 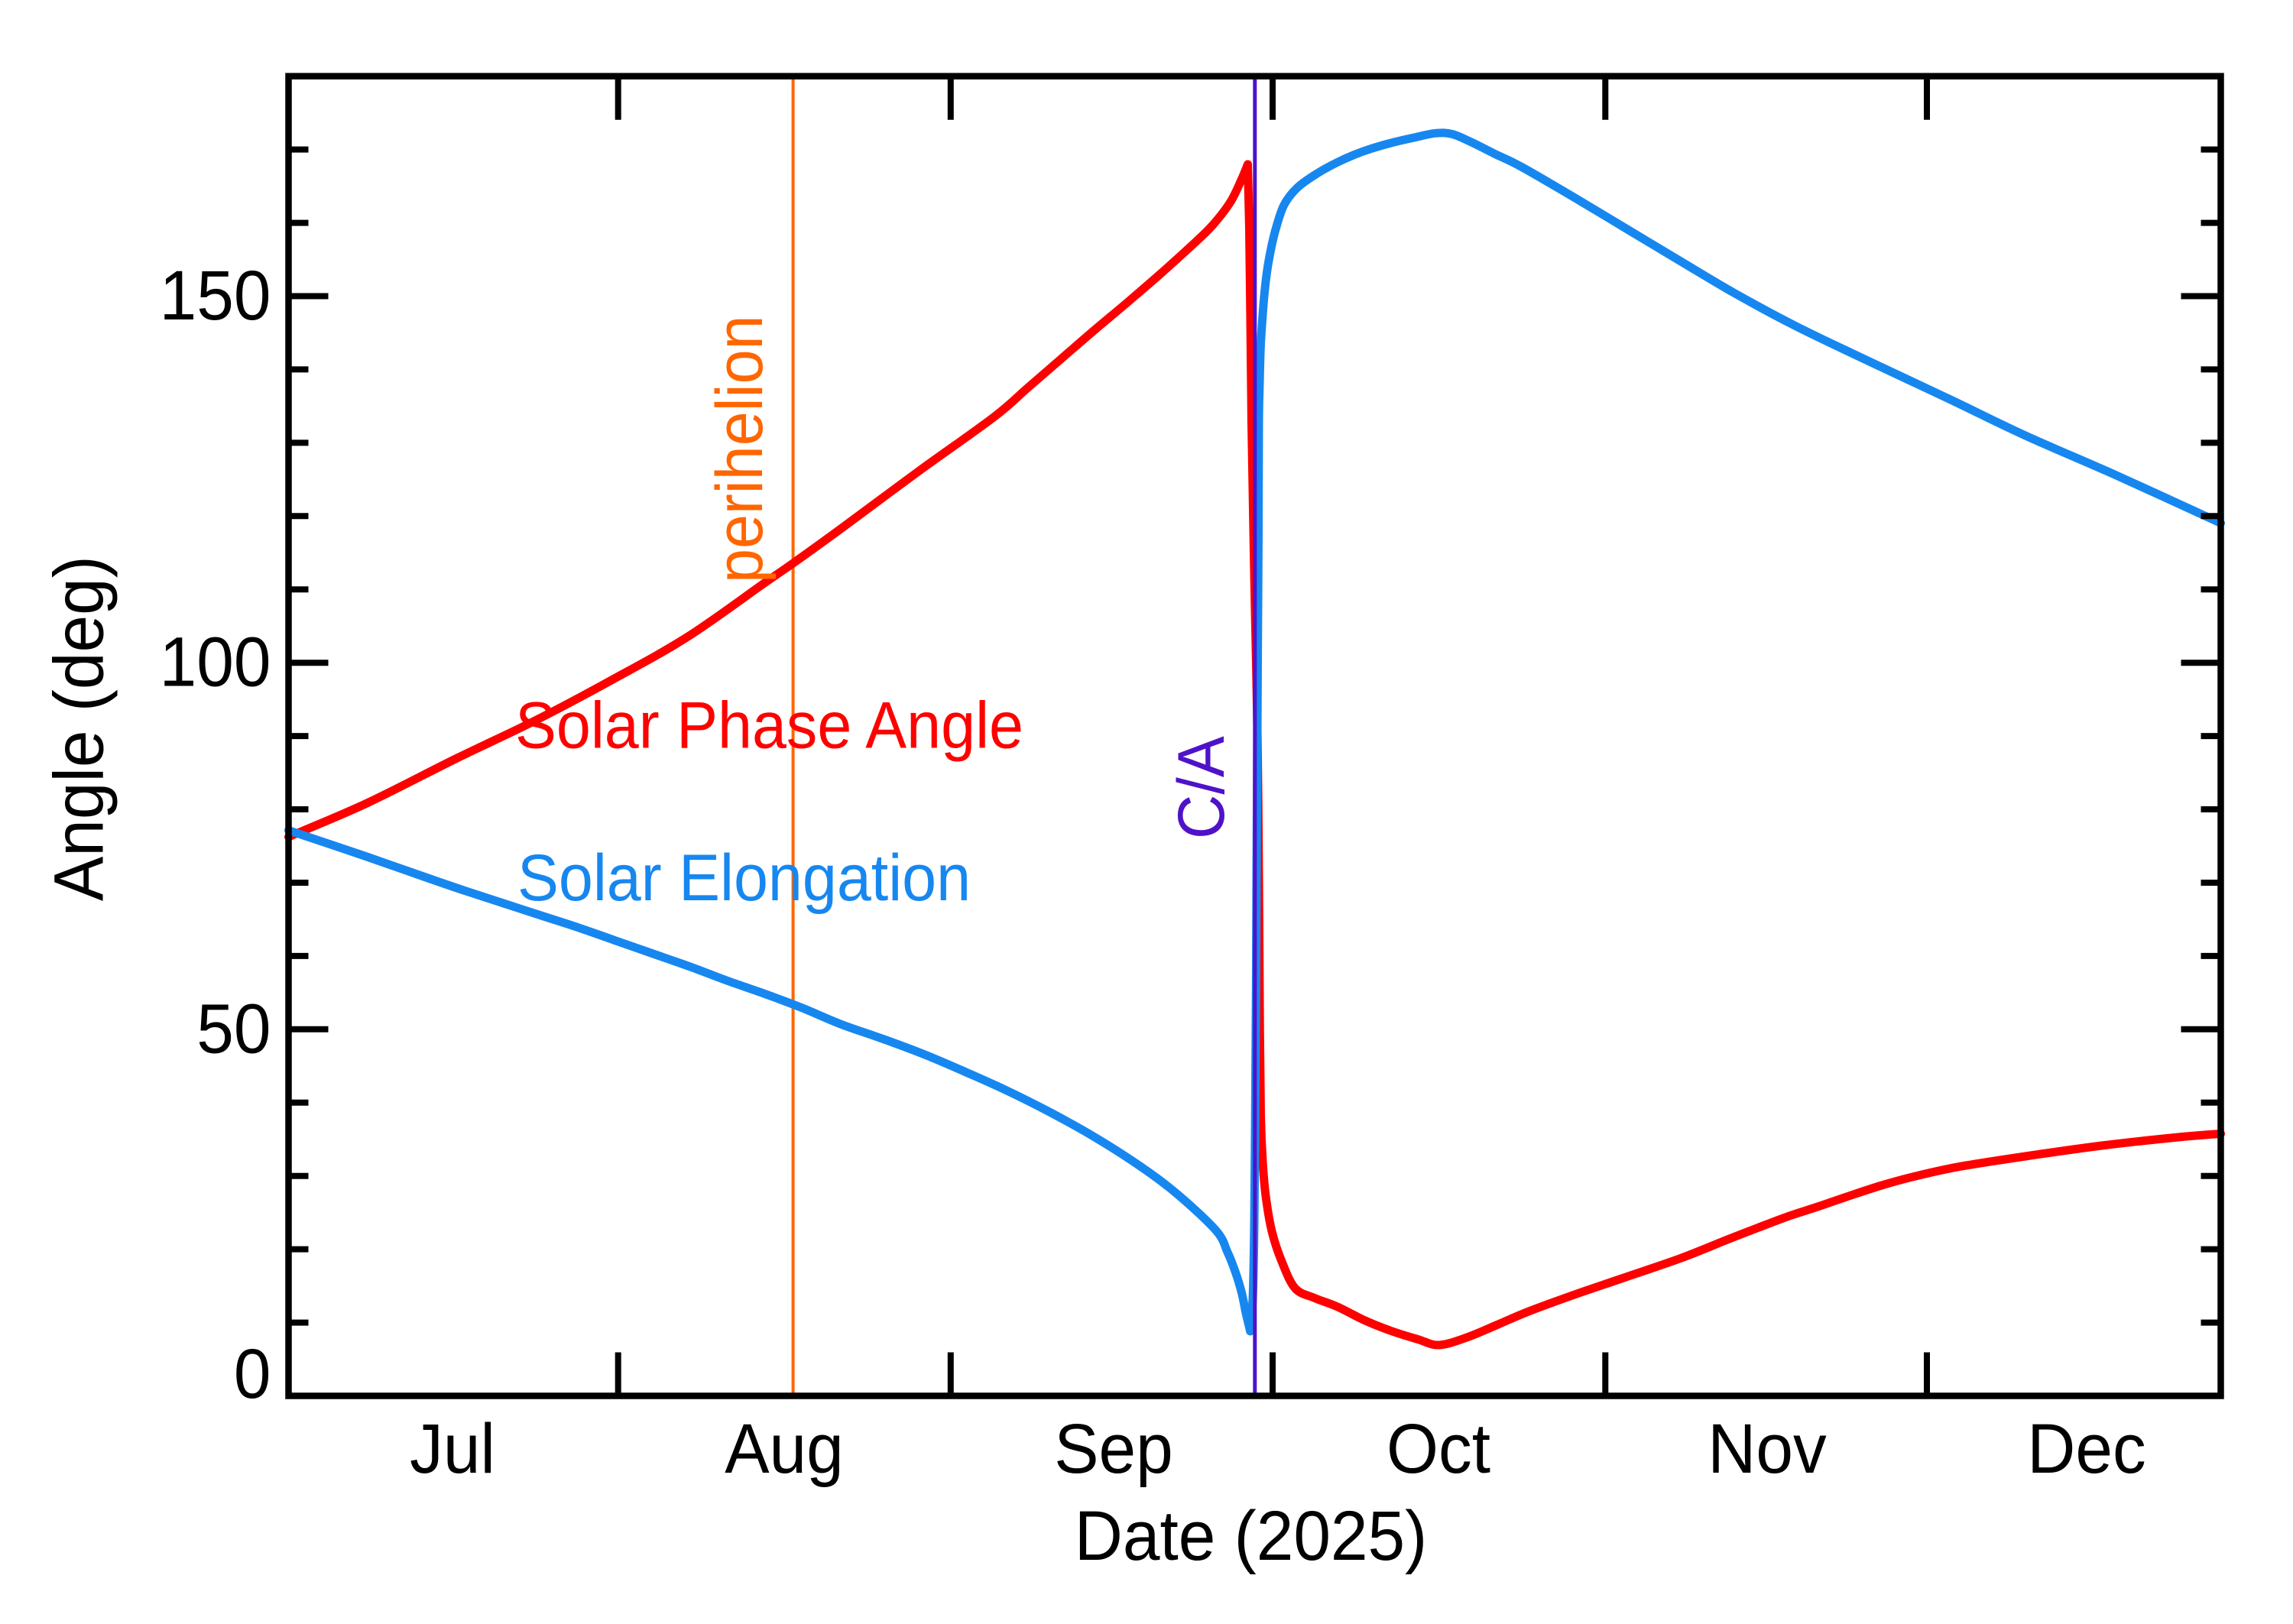 I want to click on svg-text: Oct, so click(x=1438, y=1449).